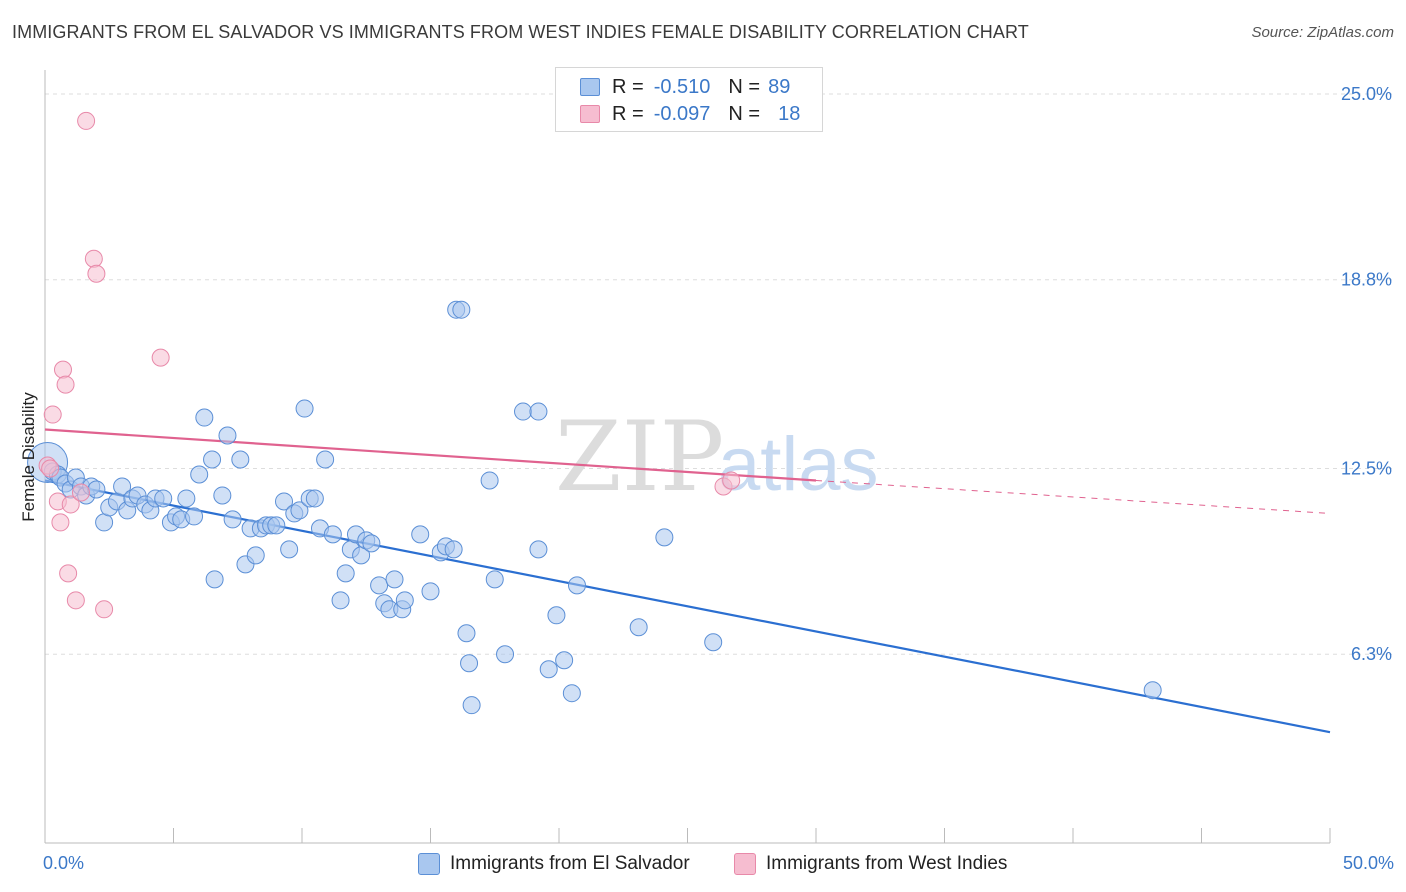 The image size is (1406, 892). I want to click on watermark-atlas: atlas, so click(798, 464).